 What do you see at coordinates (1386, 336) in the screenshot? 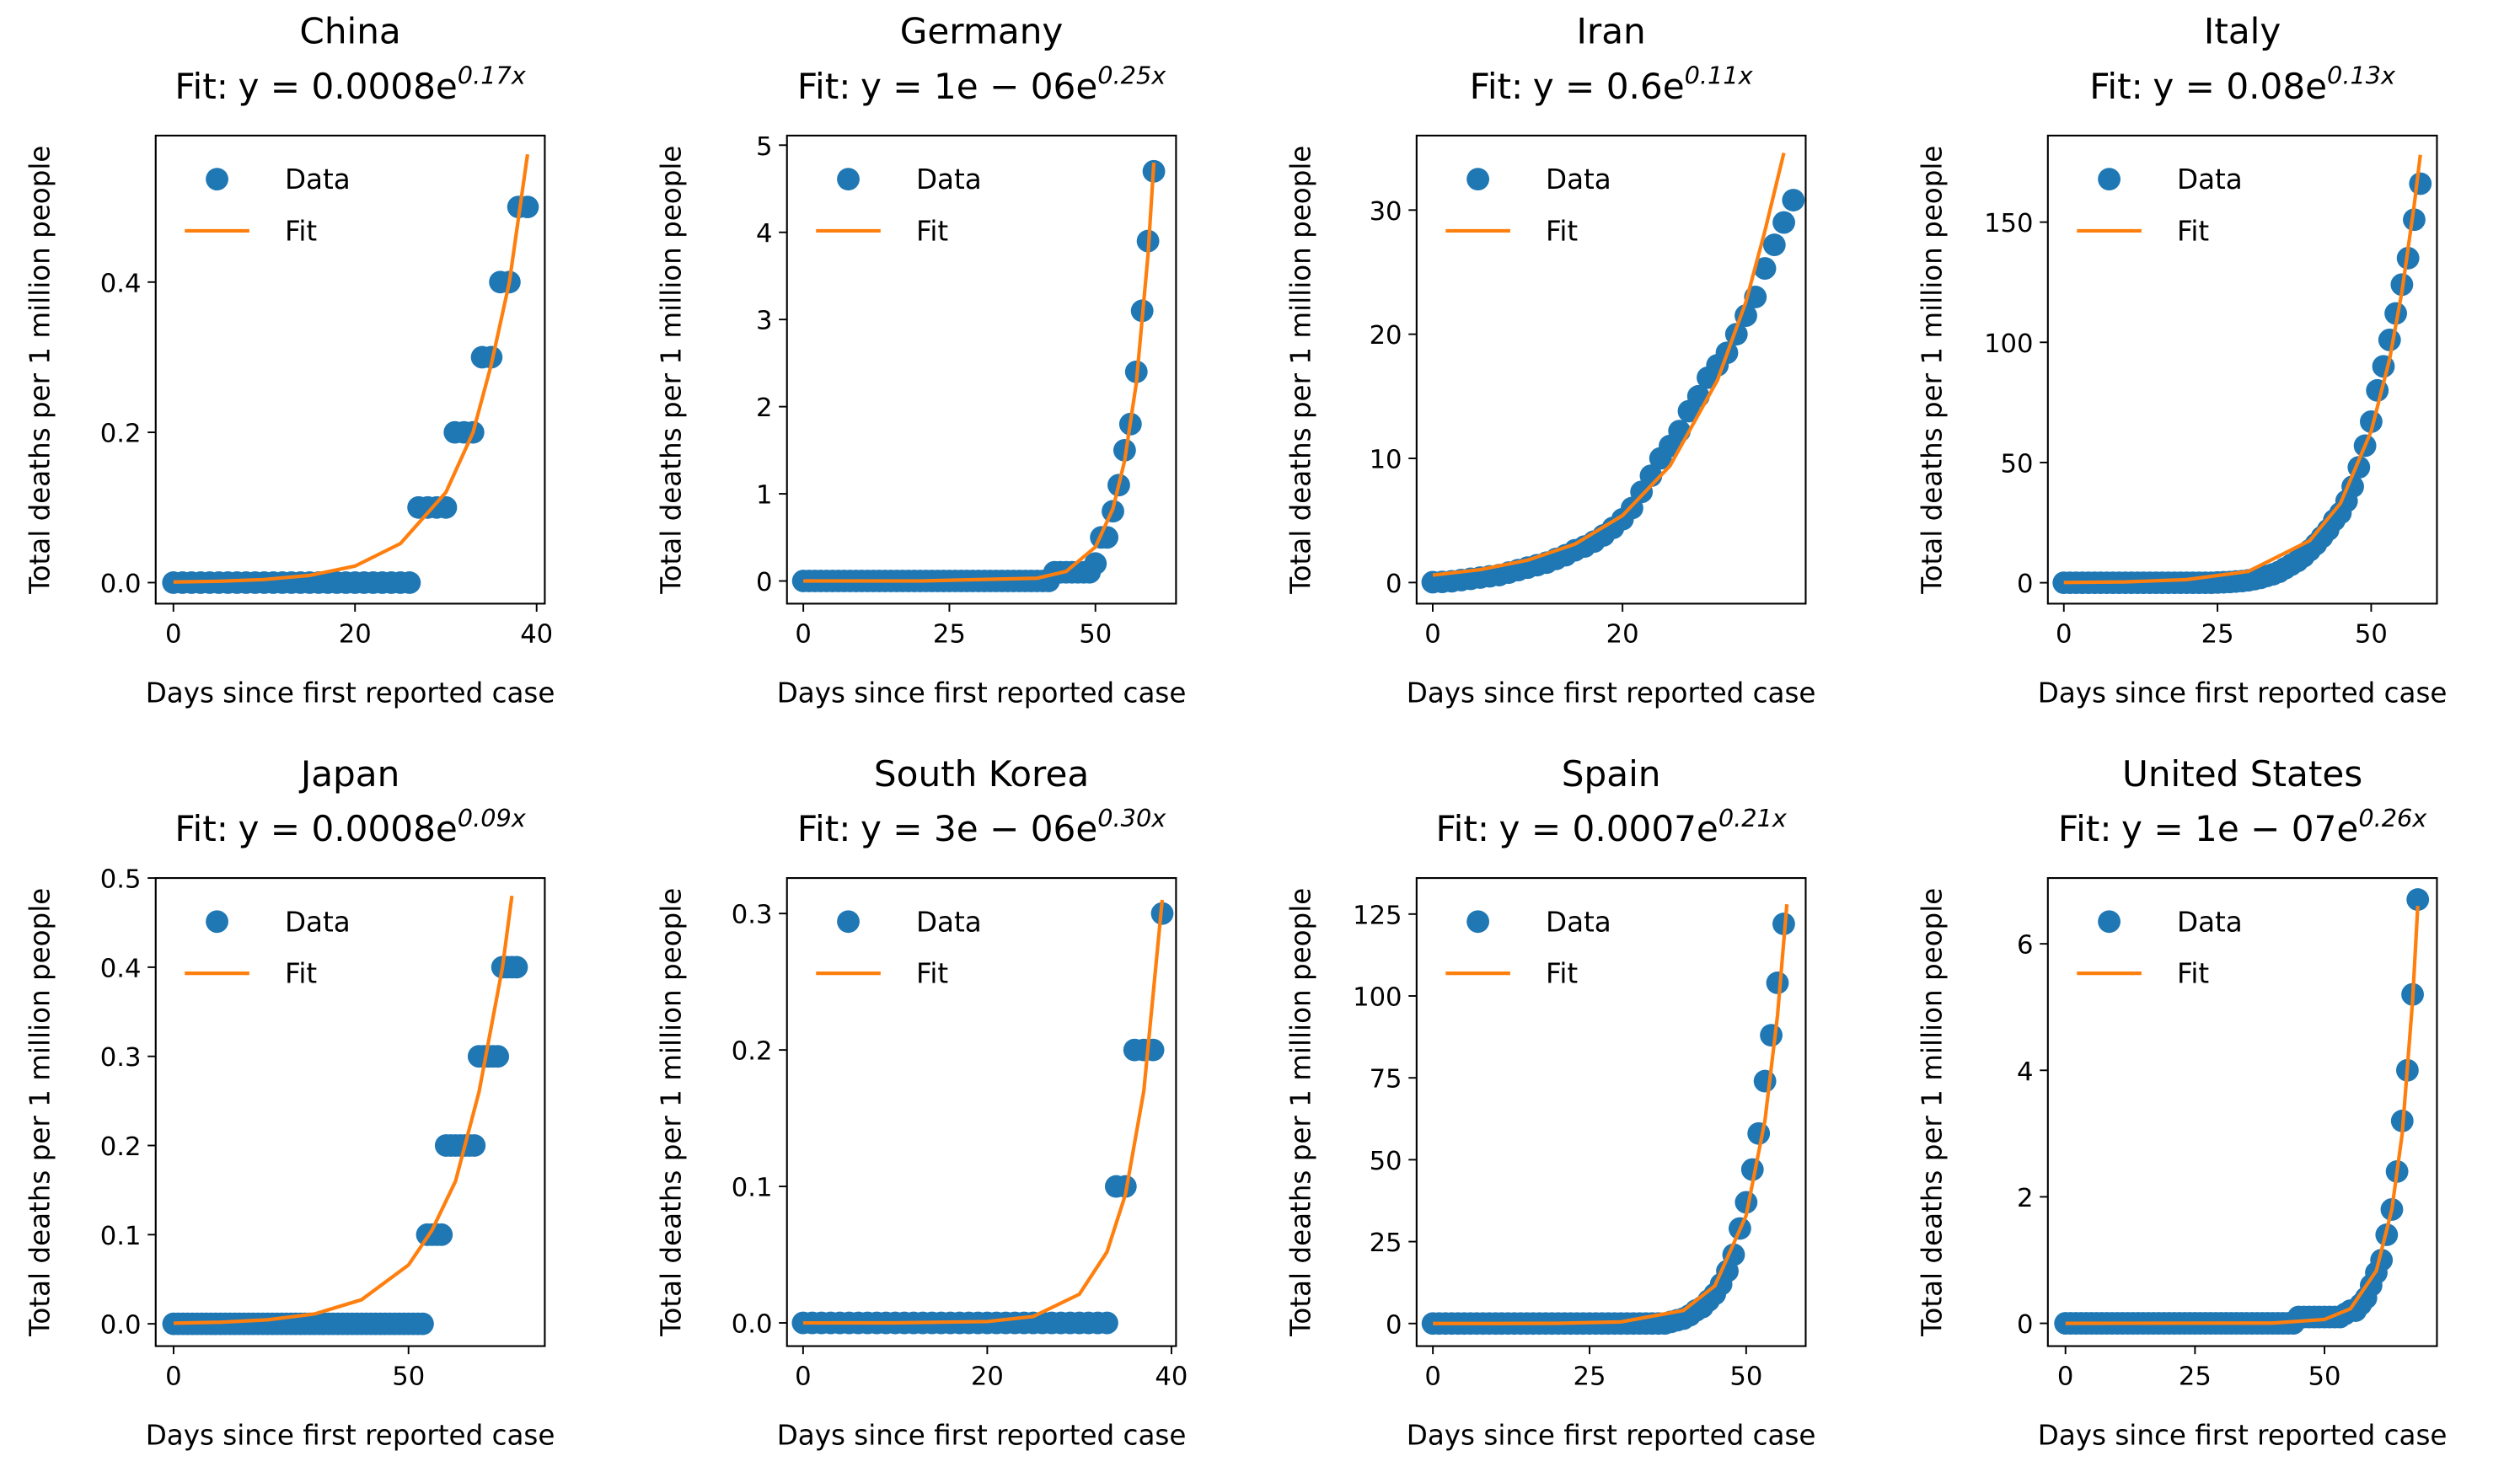
I see `y-tick-label: 20` at bounding box center [1386, 336].